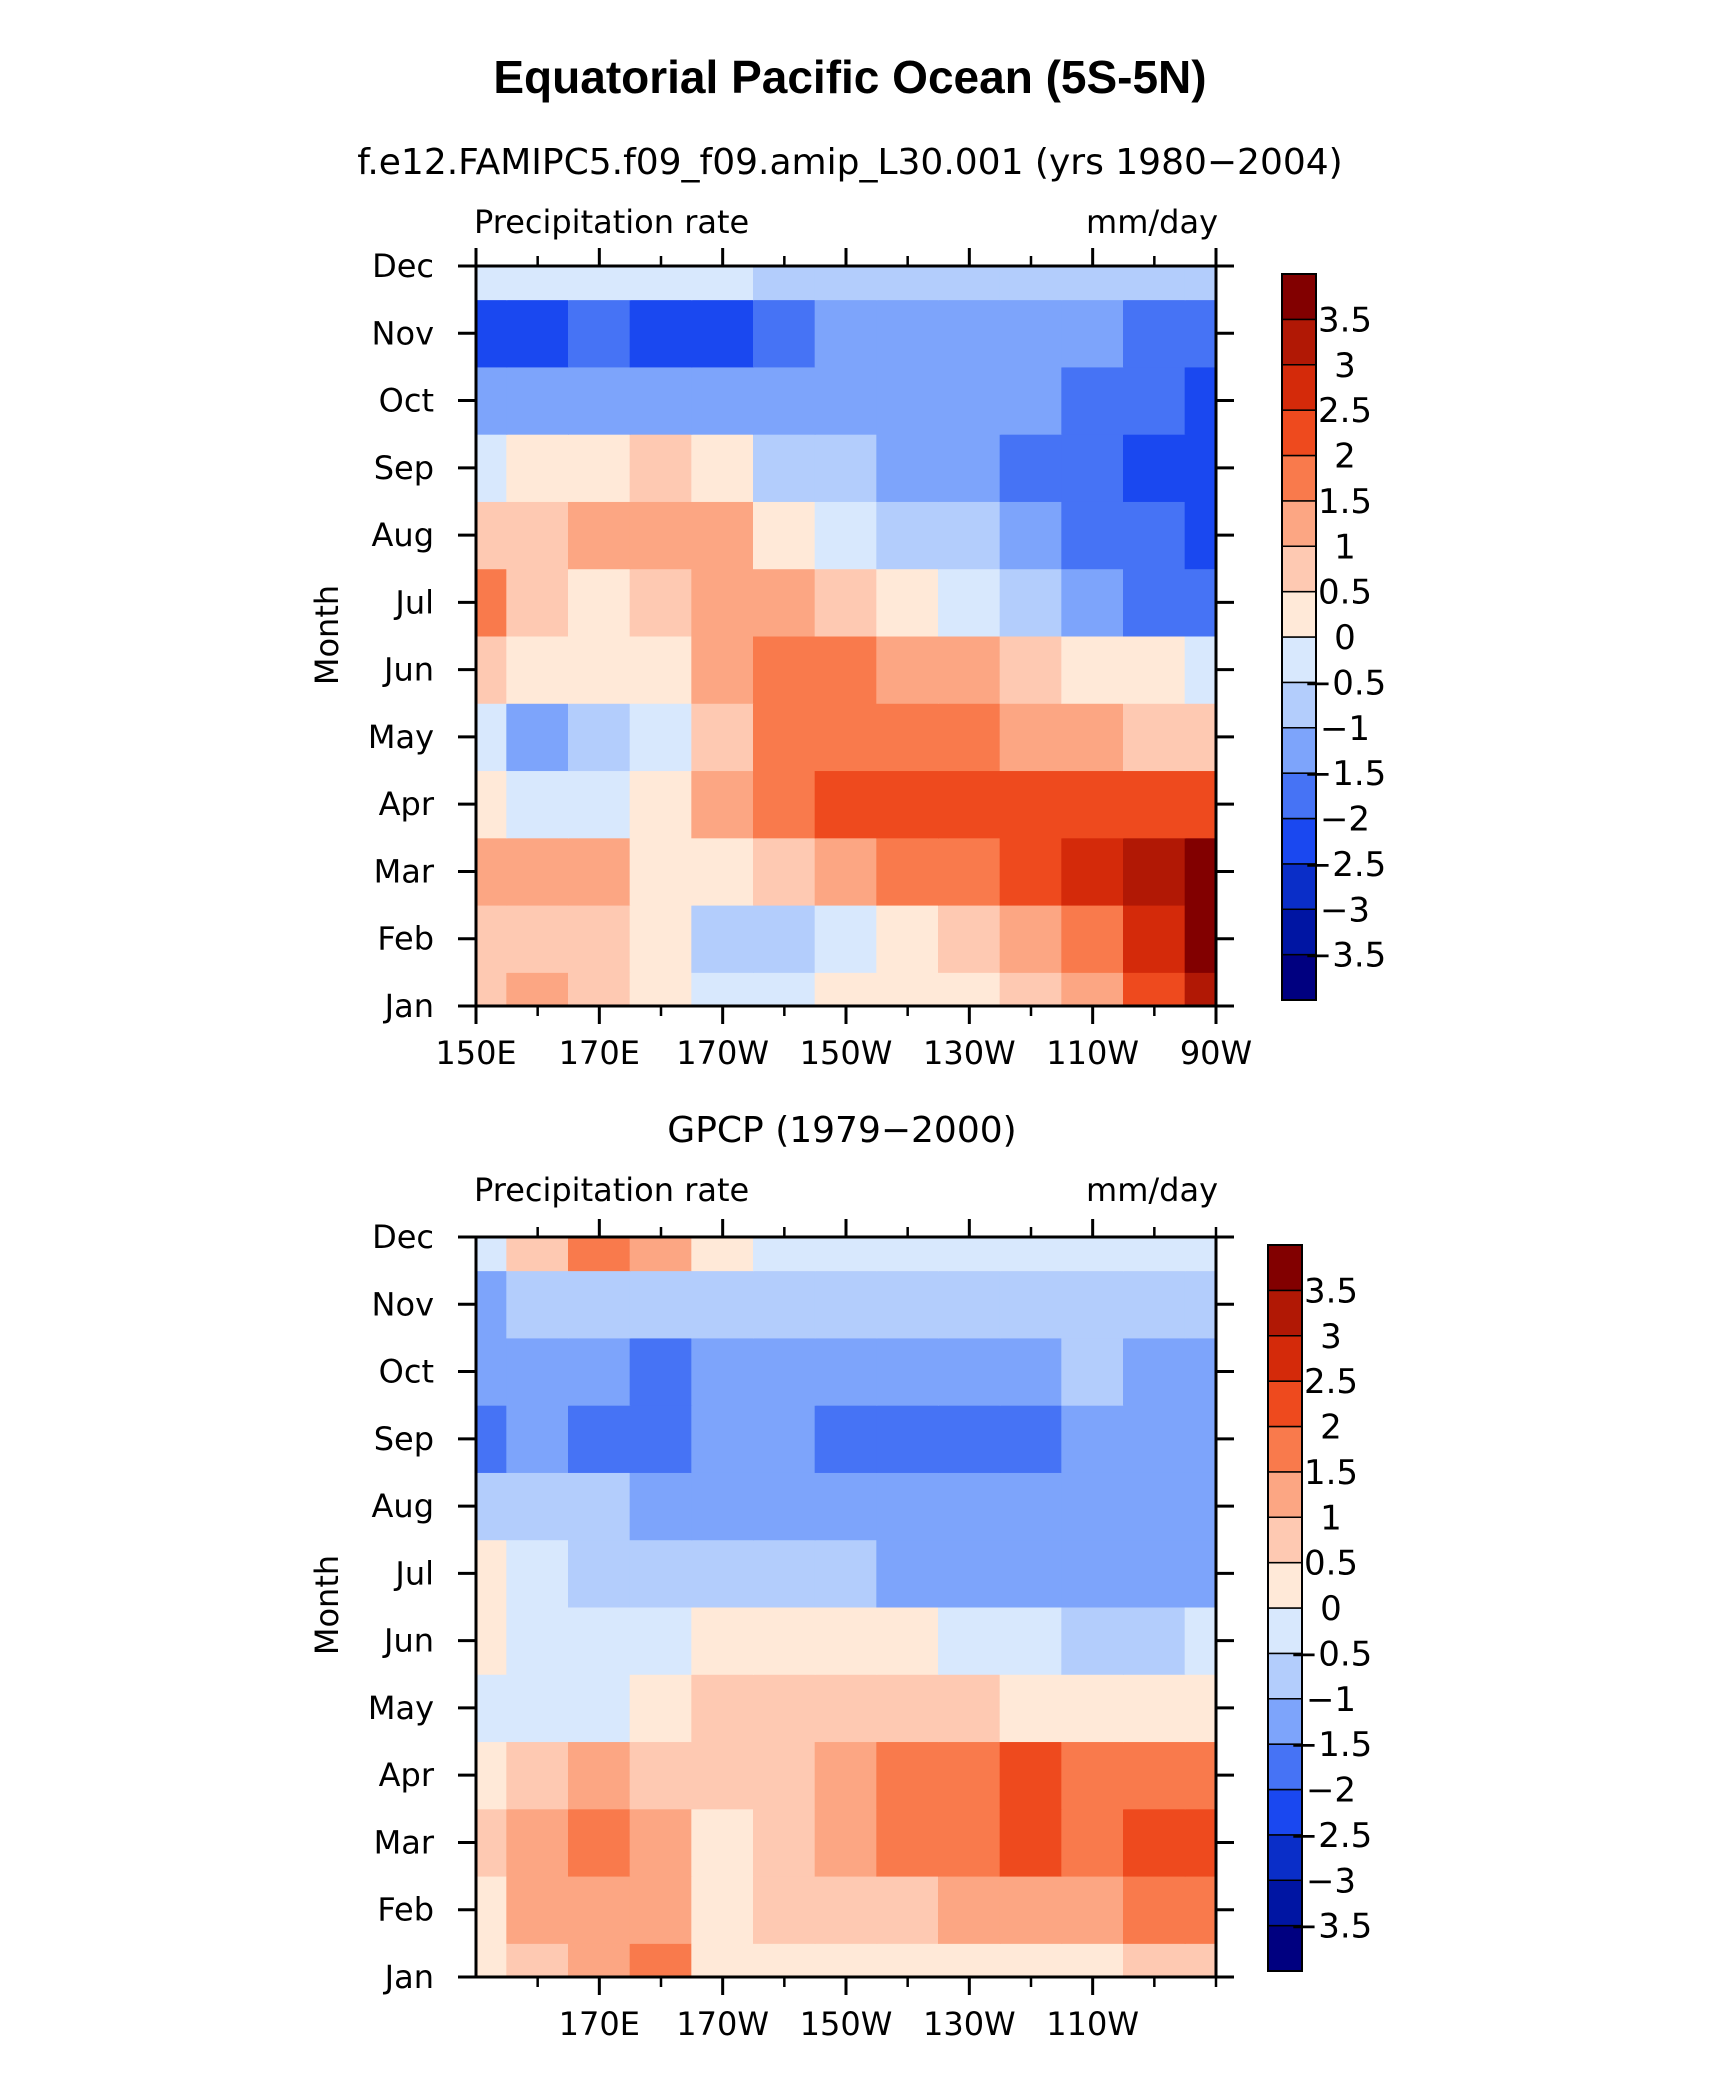  Describe the element at coordinates (1331, 1700) in the screenshot. I see `colorbar-label: −1` at that location.